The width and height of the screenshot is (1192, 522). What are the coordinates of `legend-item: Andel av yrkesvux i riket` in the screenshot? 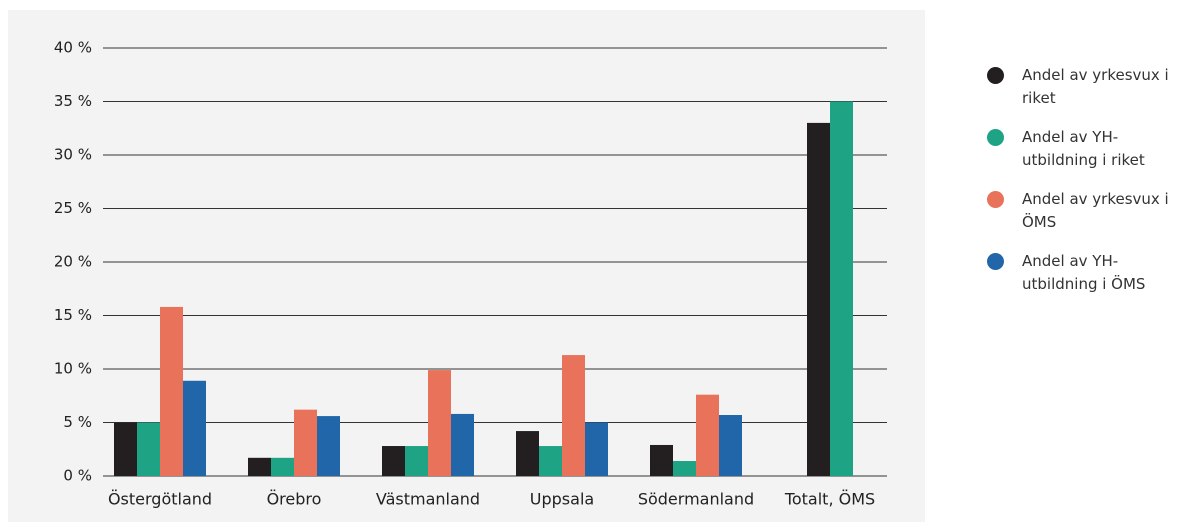 It's located at (1085, 95).